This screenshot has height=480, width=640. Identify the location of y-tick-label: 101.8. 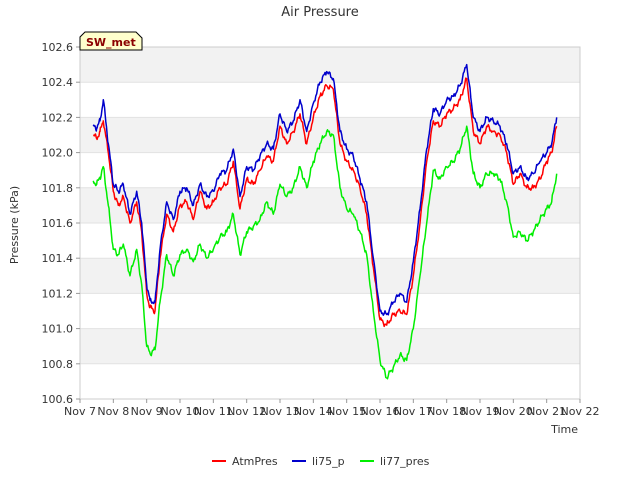
(58, 188).